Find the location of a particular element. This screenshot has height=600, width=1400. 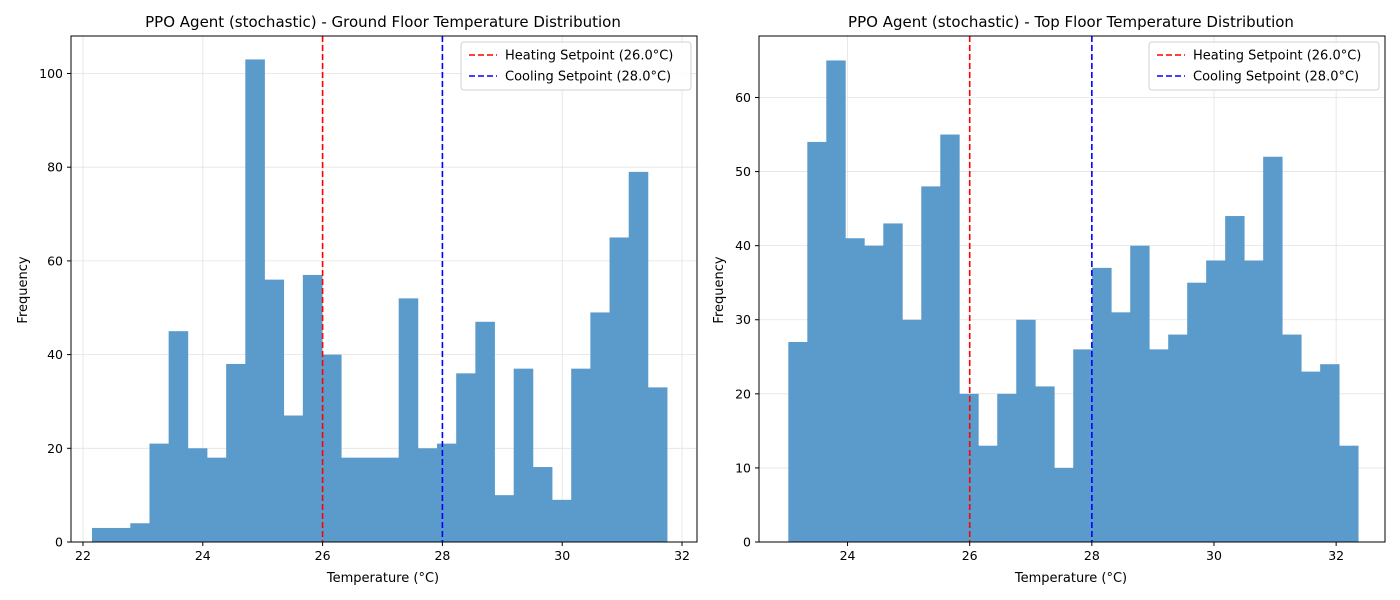

legend-label: Cooling Setpoint (28.0°C) is located at coordinates (588, 77).